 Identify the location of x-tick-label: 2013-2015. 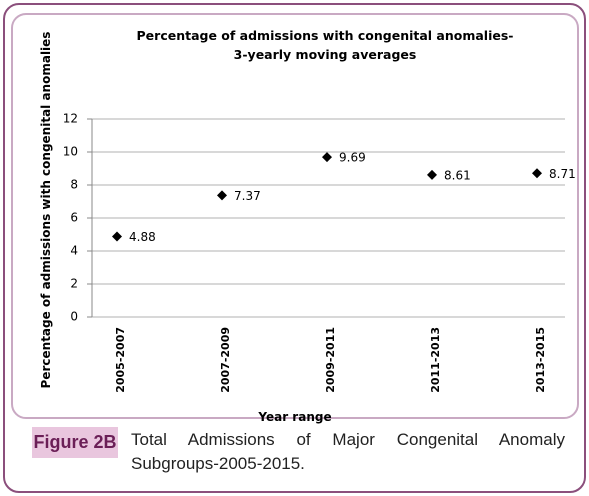
(540, 360).